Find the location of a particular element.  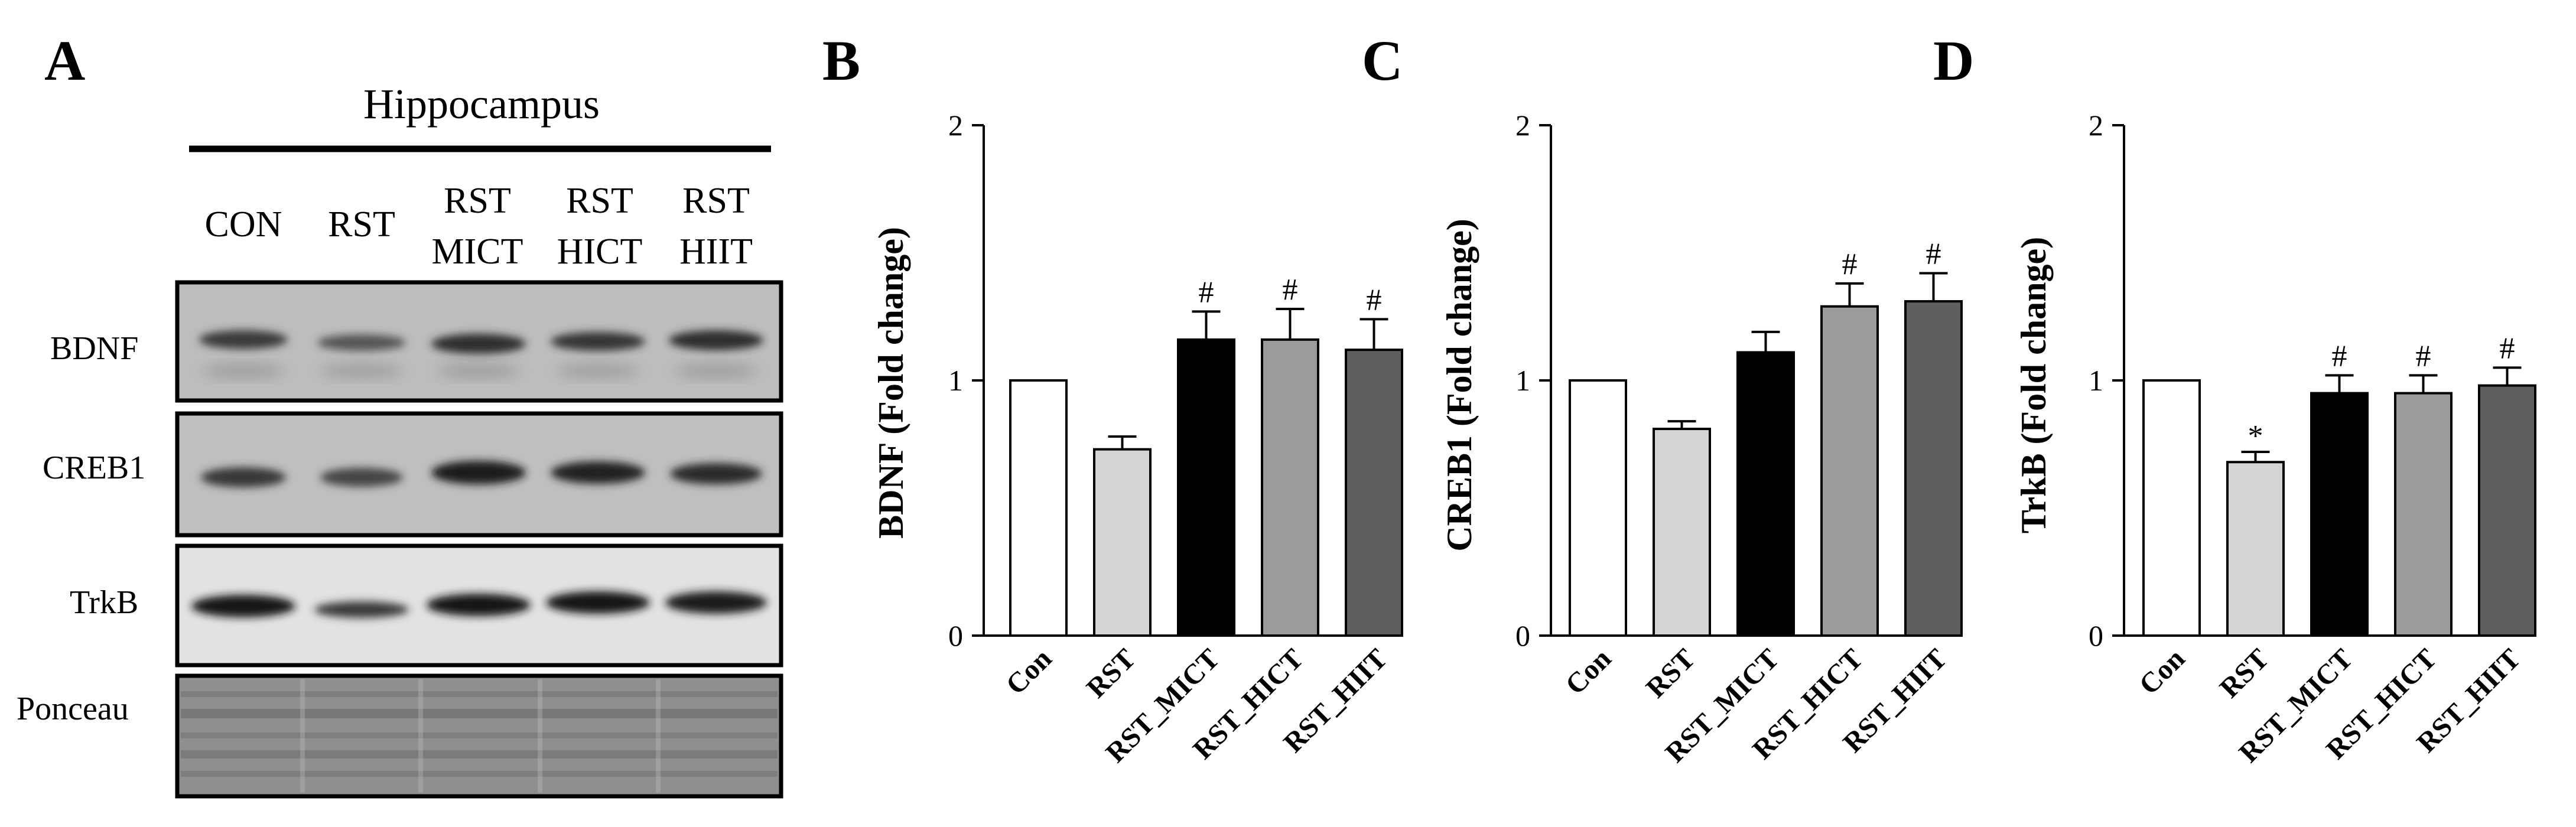

chart-d-ytick-0: 0 is located at coordinates (2096, 636).